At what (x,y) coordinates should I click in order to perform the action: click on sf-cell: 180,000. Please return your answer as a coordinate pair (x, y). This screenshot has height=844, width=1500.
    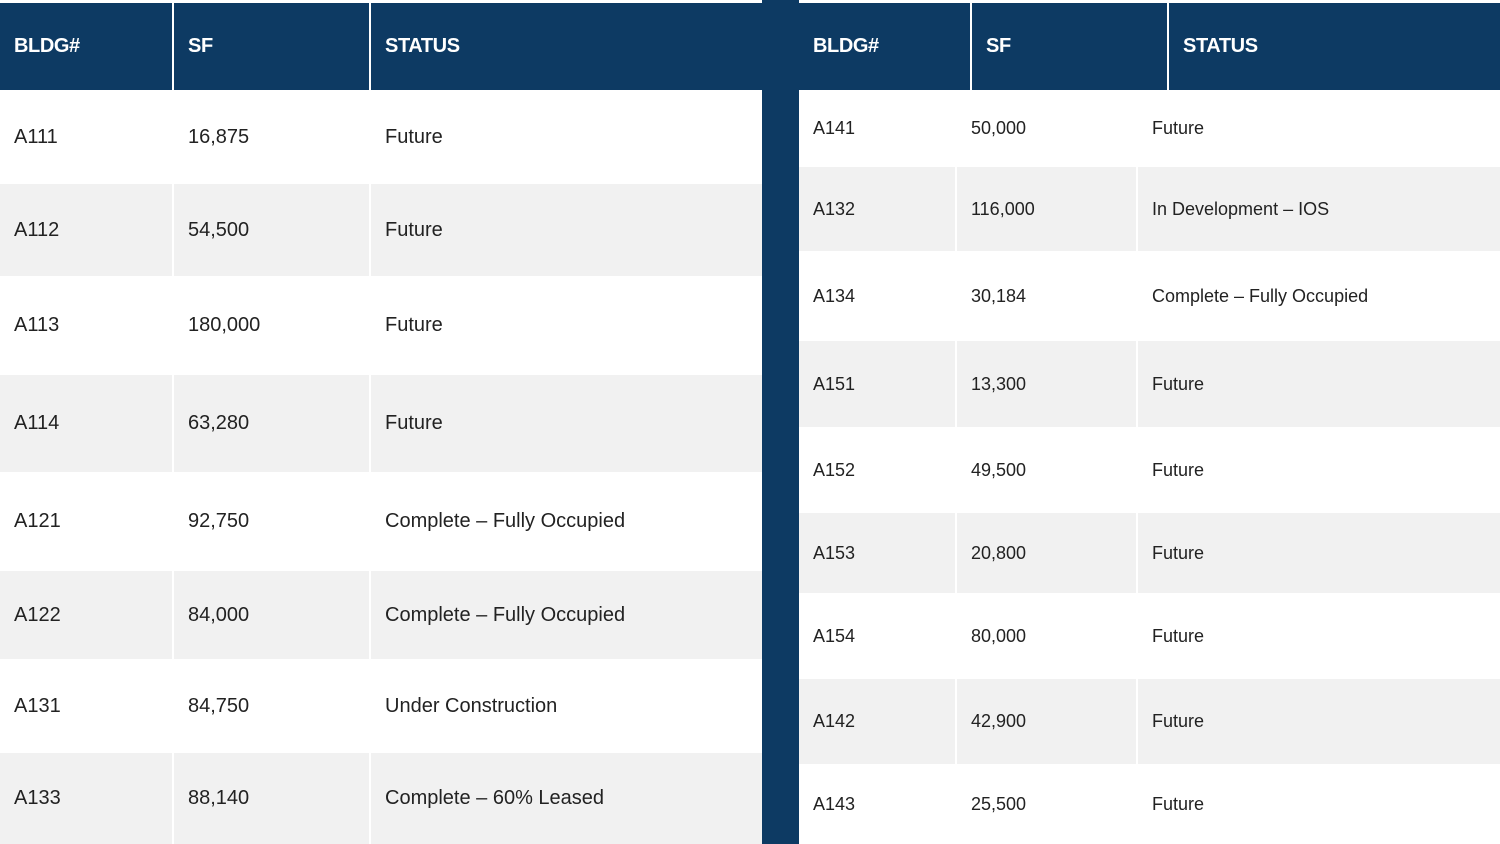
    Looking at the image, I should click on (270, 325).